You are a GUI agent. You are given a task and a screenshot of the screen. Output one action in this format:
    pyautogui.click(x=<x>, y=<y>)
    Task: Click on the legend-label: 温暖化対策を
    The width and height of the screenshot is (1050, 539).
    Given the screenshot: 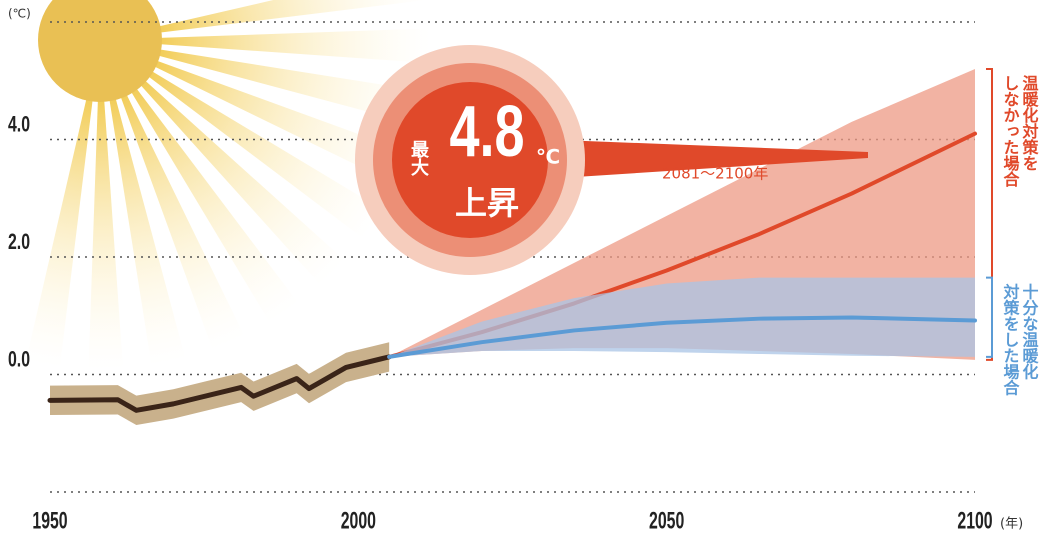 What is the action you would take?
    pyautogui.click(x=1030, y=123)
    